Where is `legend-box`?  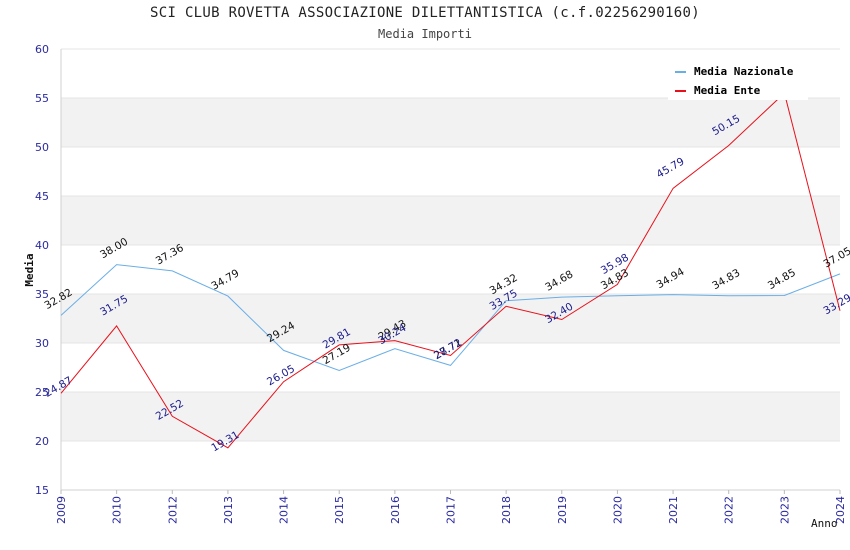 legend-box is located at coordinates (738, 80).